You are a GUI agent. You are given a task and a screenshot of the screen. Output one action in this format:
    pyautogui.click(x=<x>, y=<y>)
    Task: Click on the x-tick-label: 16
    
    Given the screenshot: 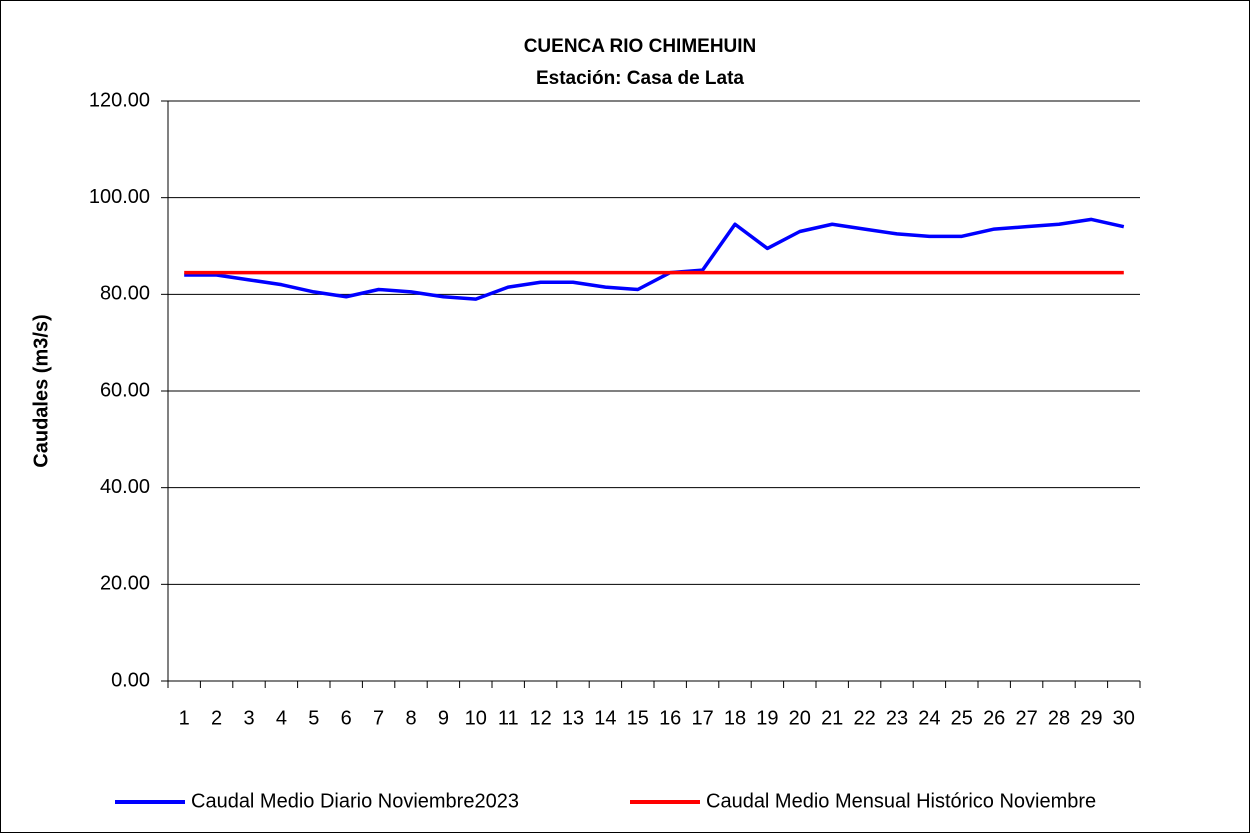 What is the action you would take?
    pyautogui.click(x=670, y=718)
    